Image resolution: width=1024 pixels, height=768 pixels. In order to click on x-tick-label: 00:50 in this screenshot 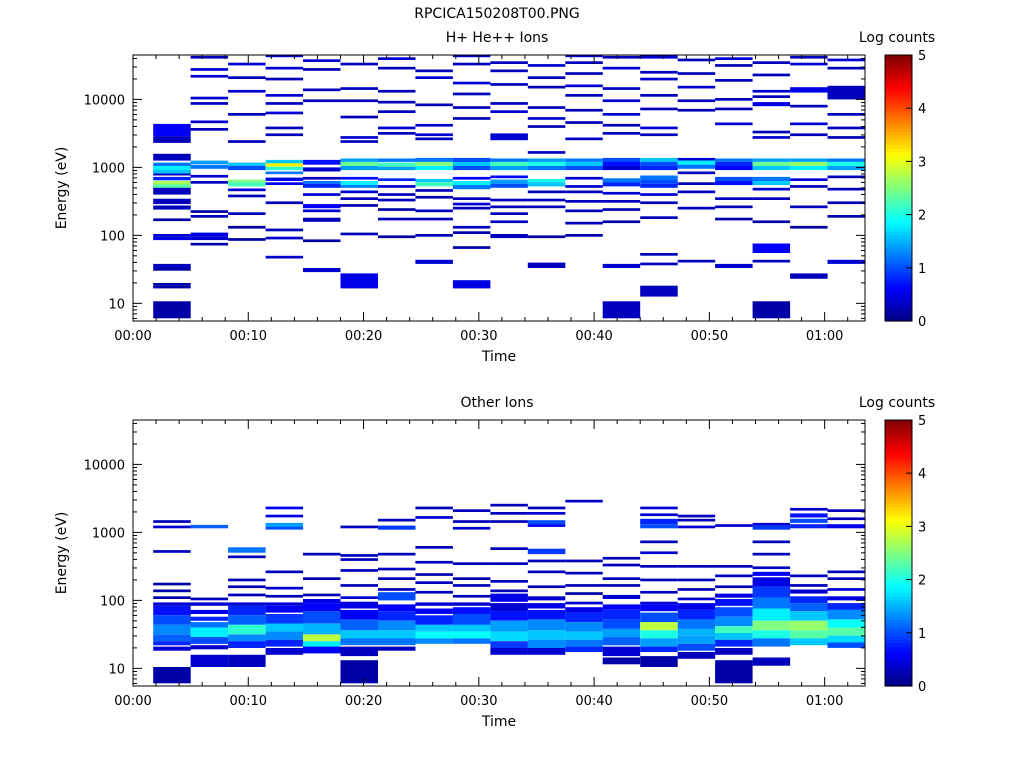, I will do `click(709, 336)`.